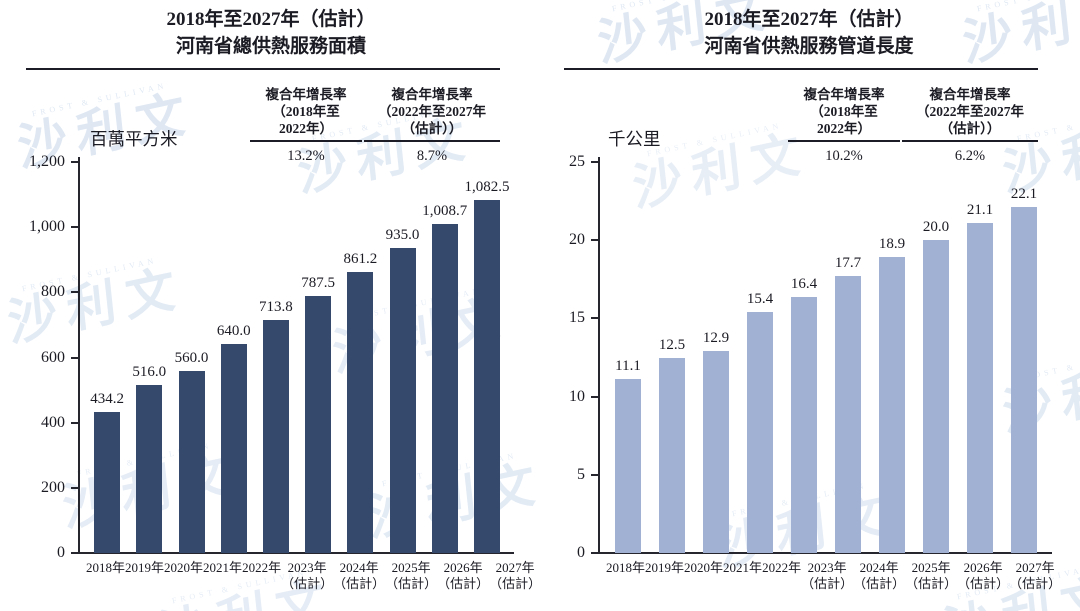 The image size is (1080, 611). I want to click on cagr-value: 10.2%, so click(844, 156).